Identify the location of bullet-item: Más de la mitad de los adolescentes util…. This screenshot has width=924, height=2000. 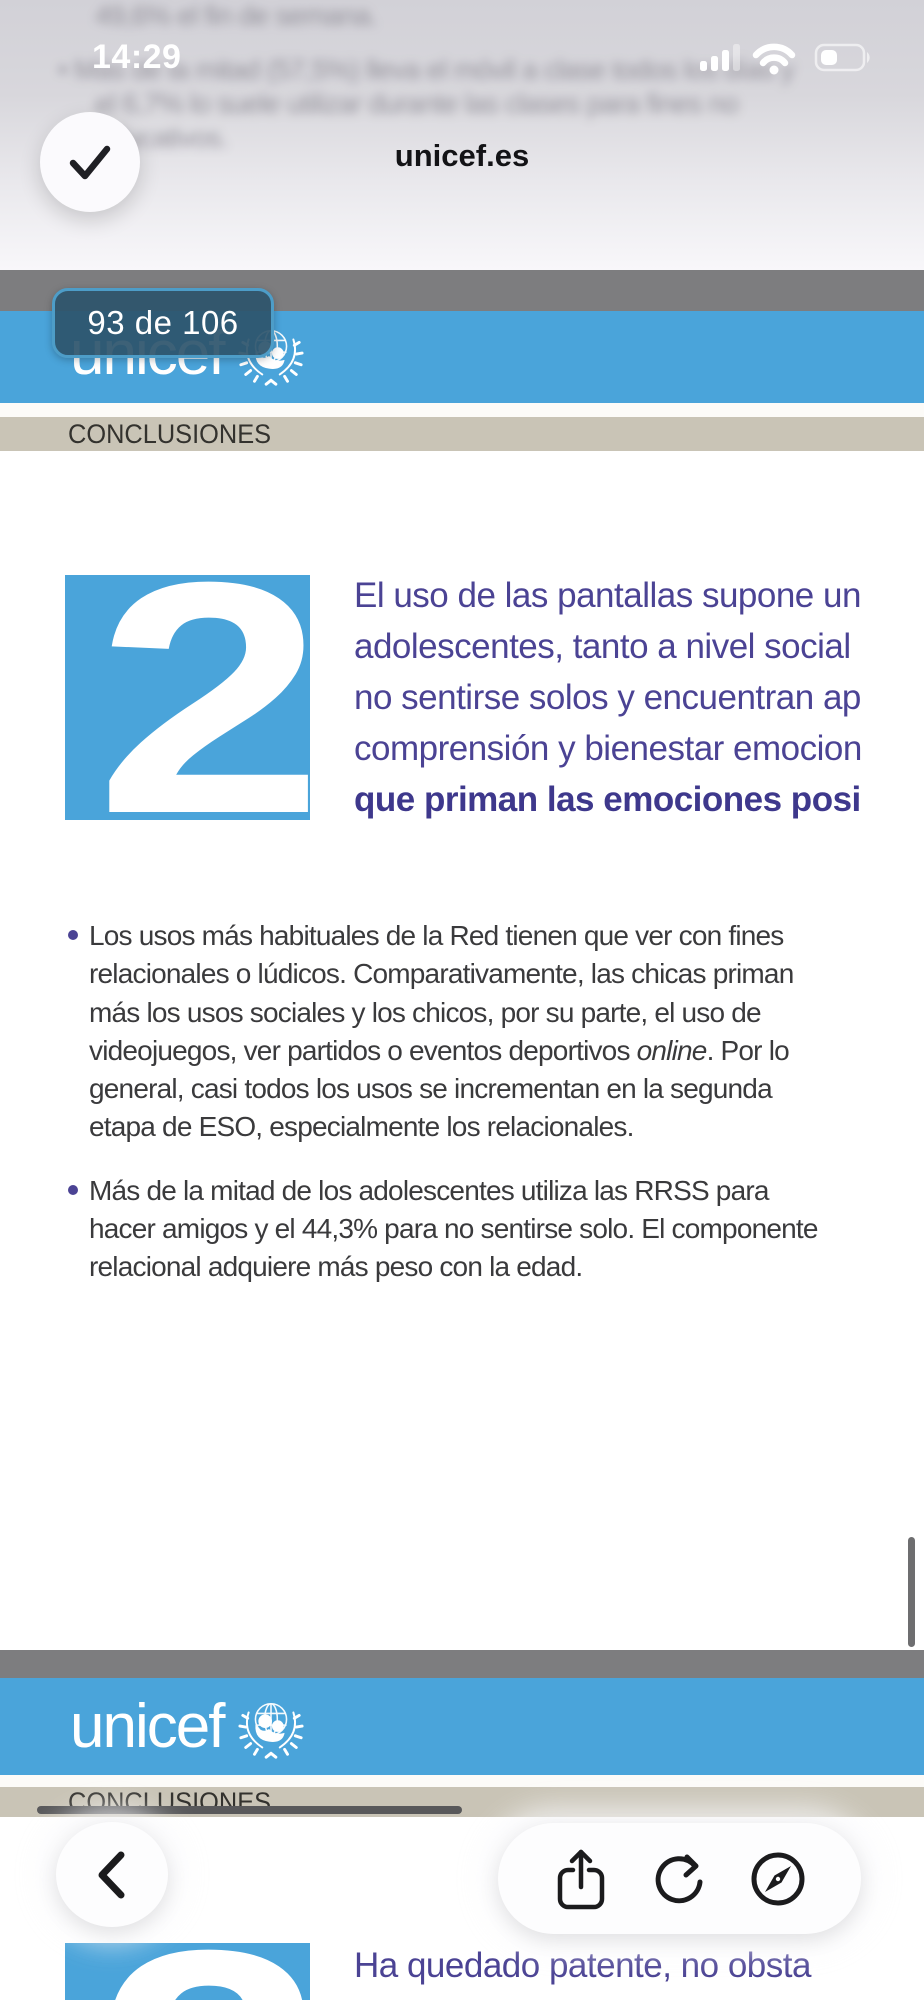
(472, 1229).